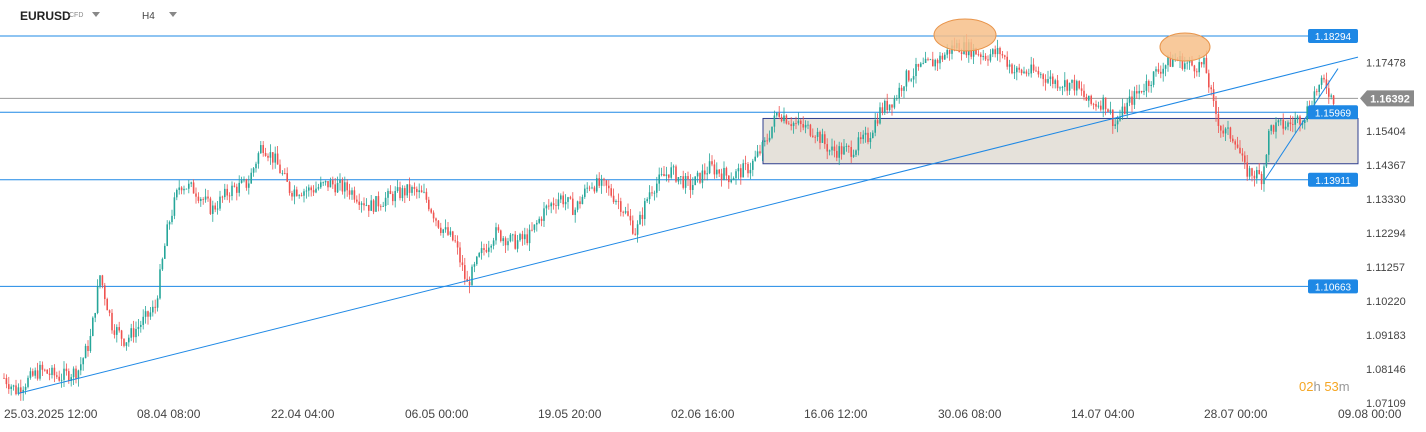  I want to click on x-tick-label: 06.05 00:00, so click(437, 414).